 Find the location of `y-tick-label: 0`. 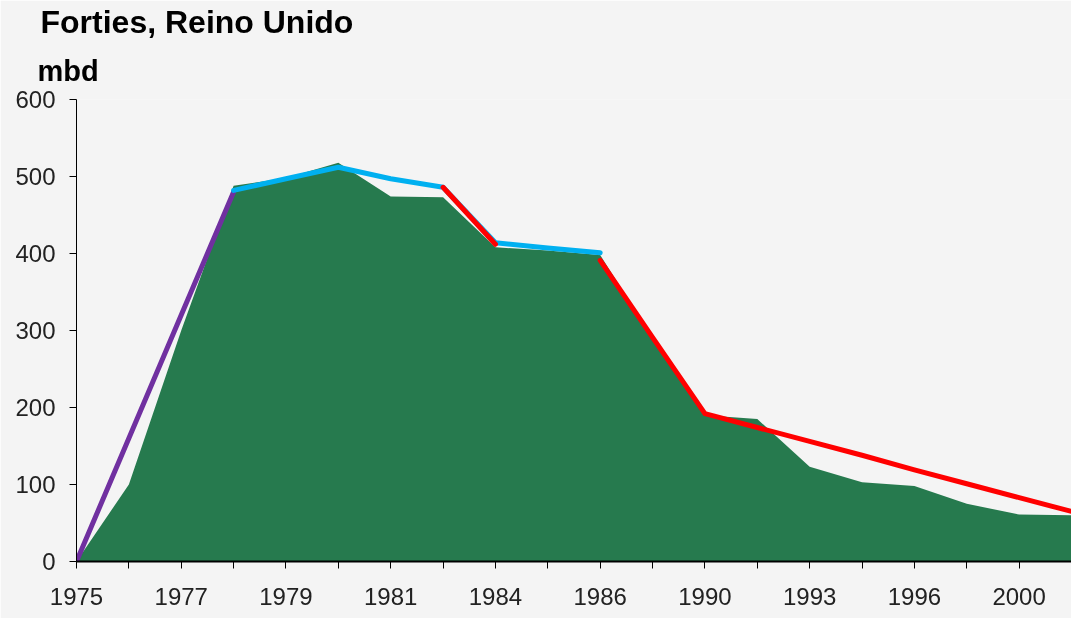

y-tick-label: 0 is located at coordinates (49, 561).